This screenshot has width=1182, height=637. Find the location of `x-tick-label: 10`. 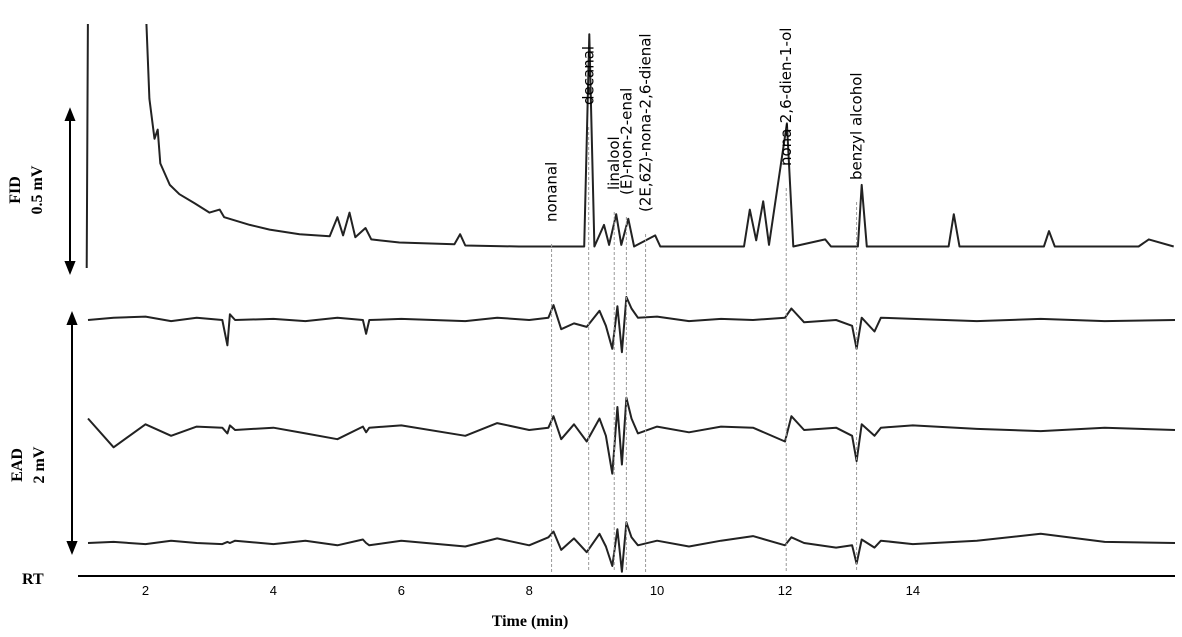

x-tick-label: 10 is located at coordinates (657, 590).